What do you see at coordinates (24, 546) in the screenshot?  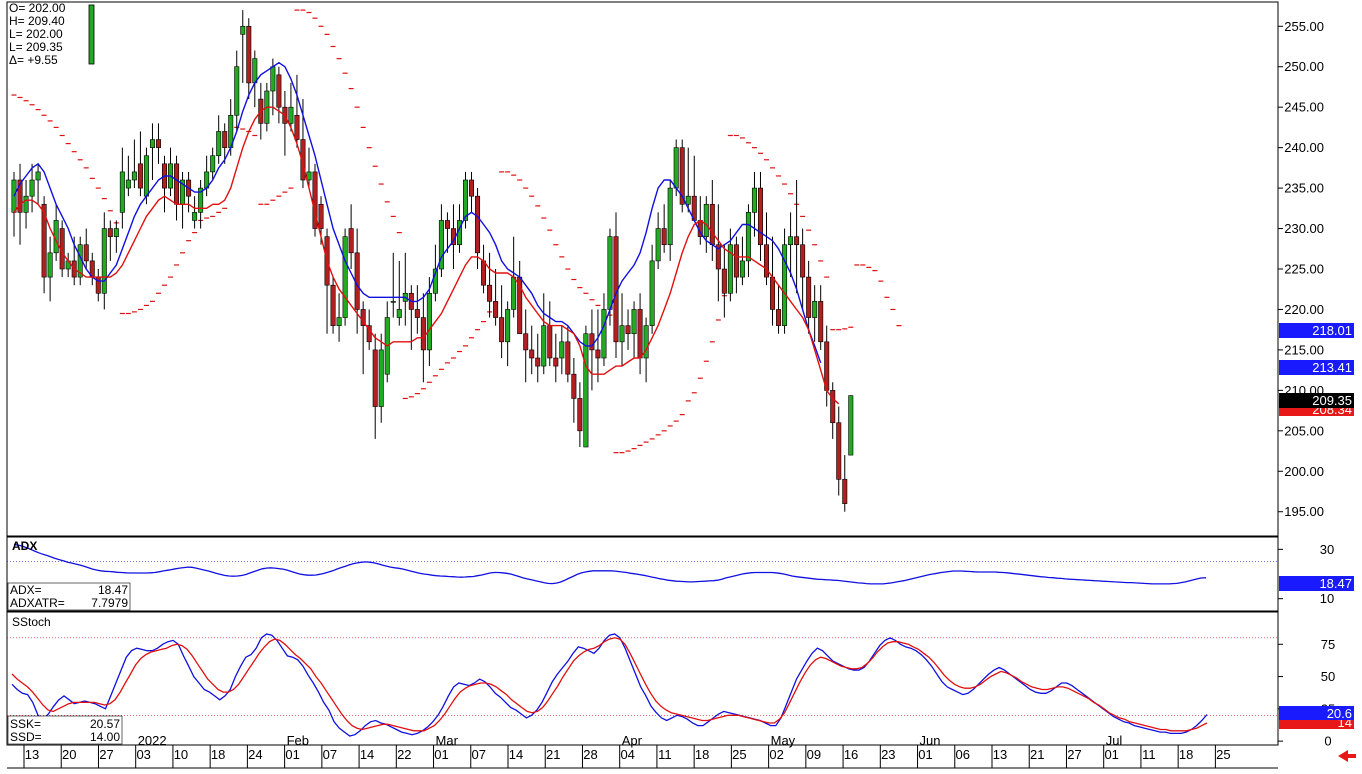 I see `adx-title: ADX` at bounding box center [24, 546].